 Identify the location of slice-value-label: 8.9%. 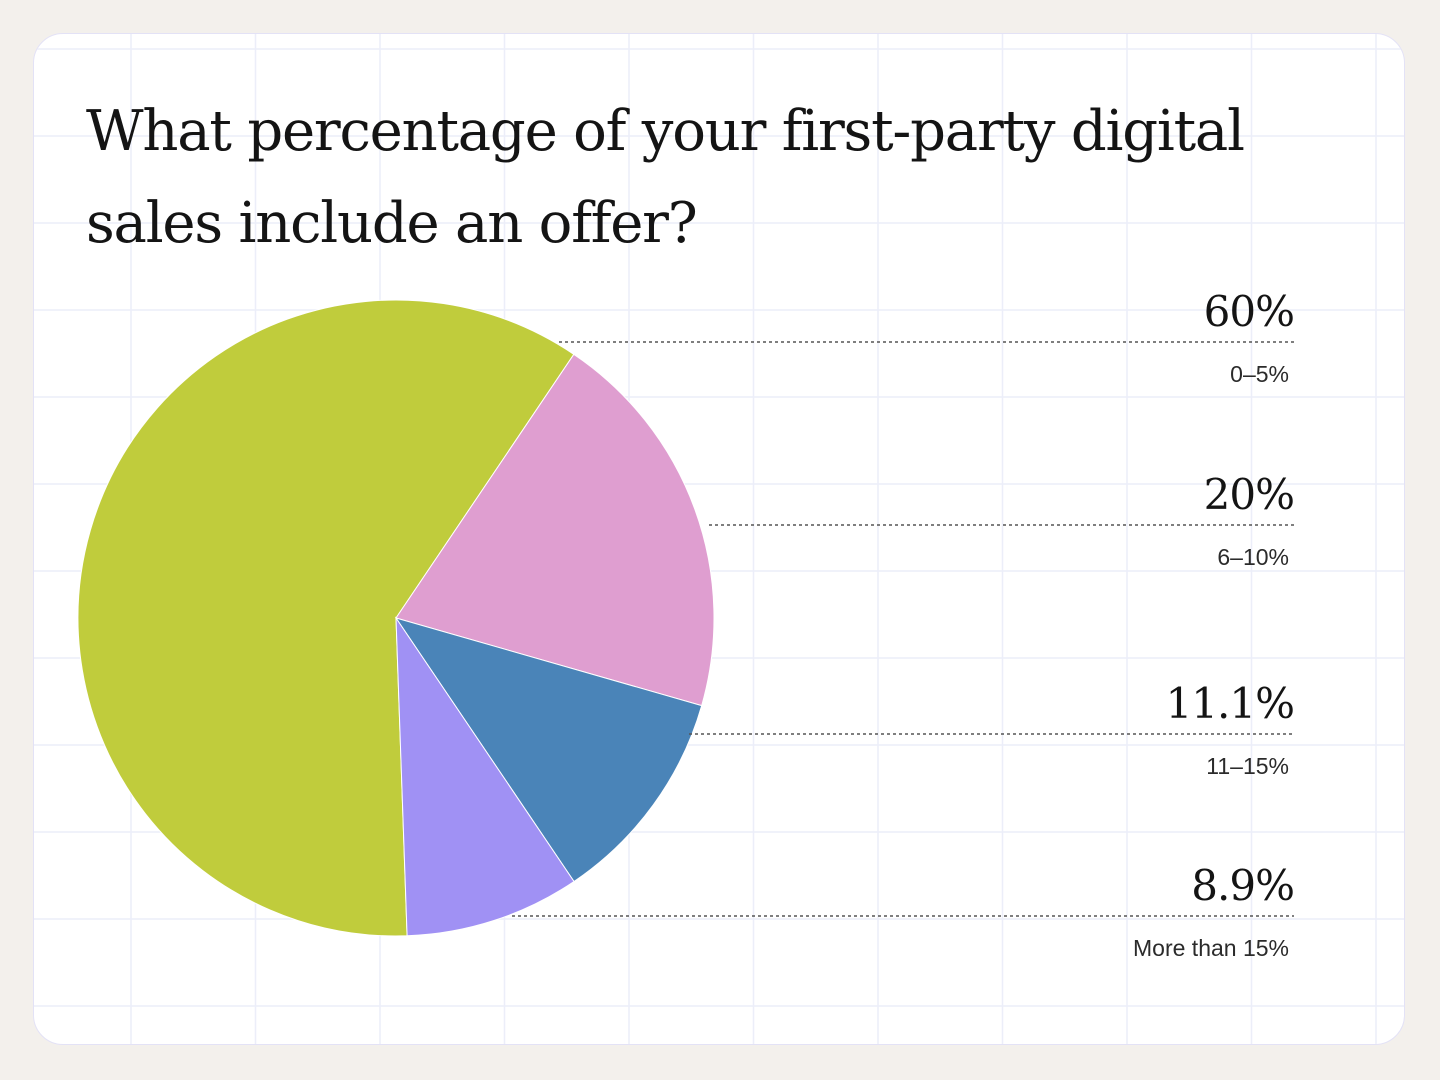
(1242, 885).